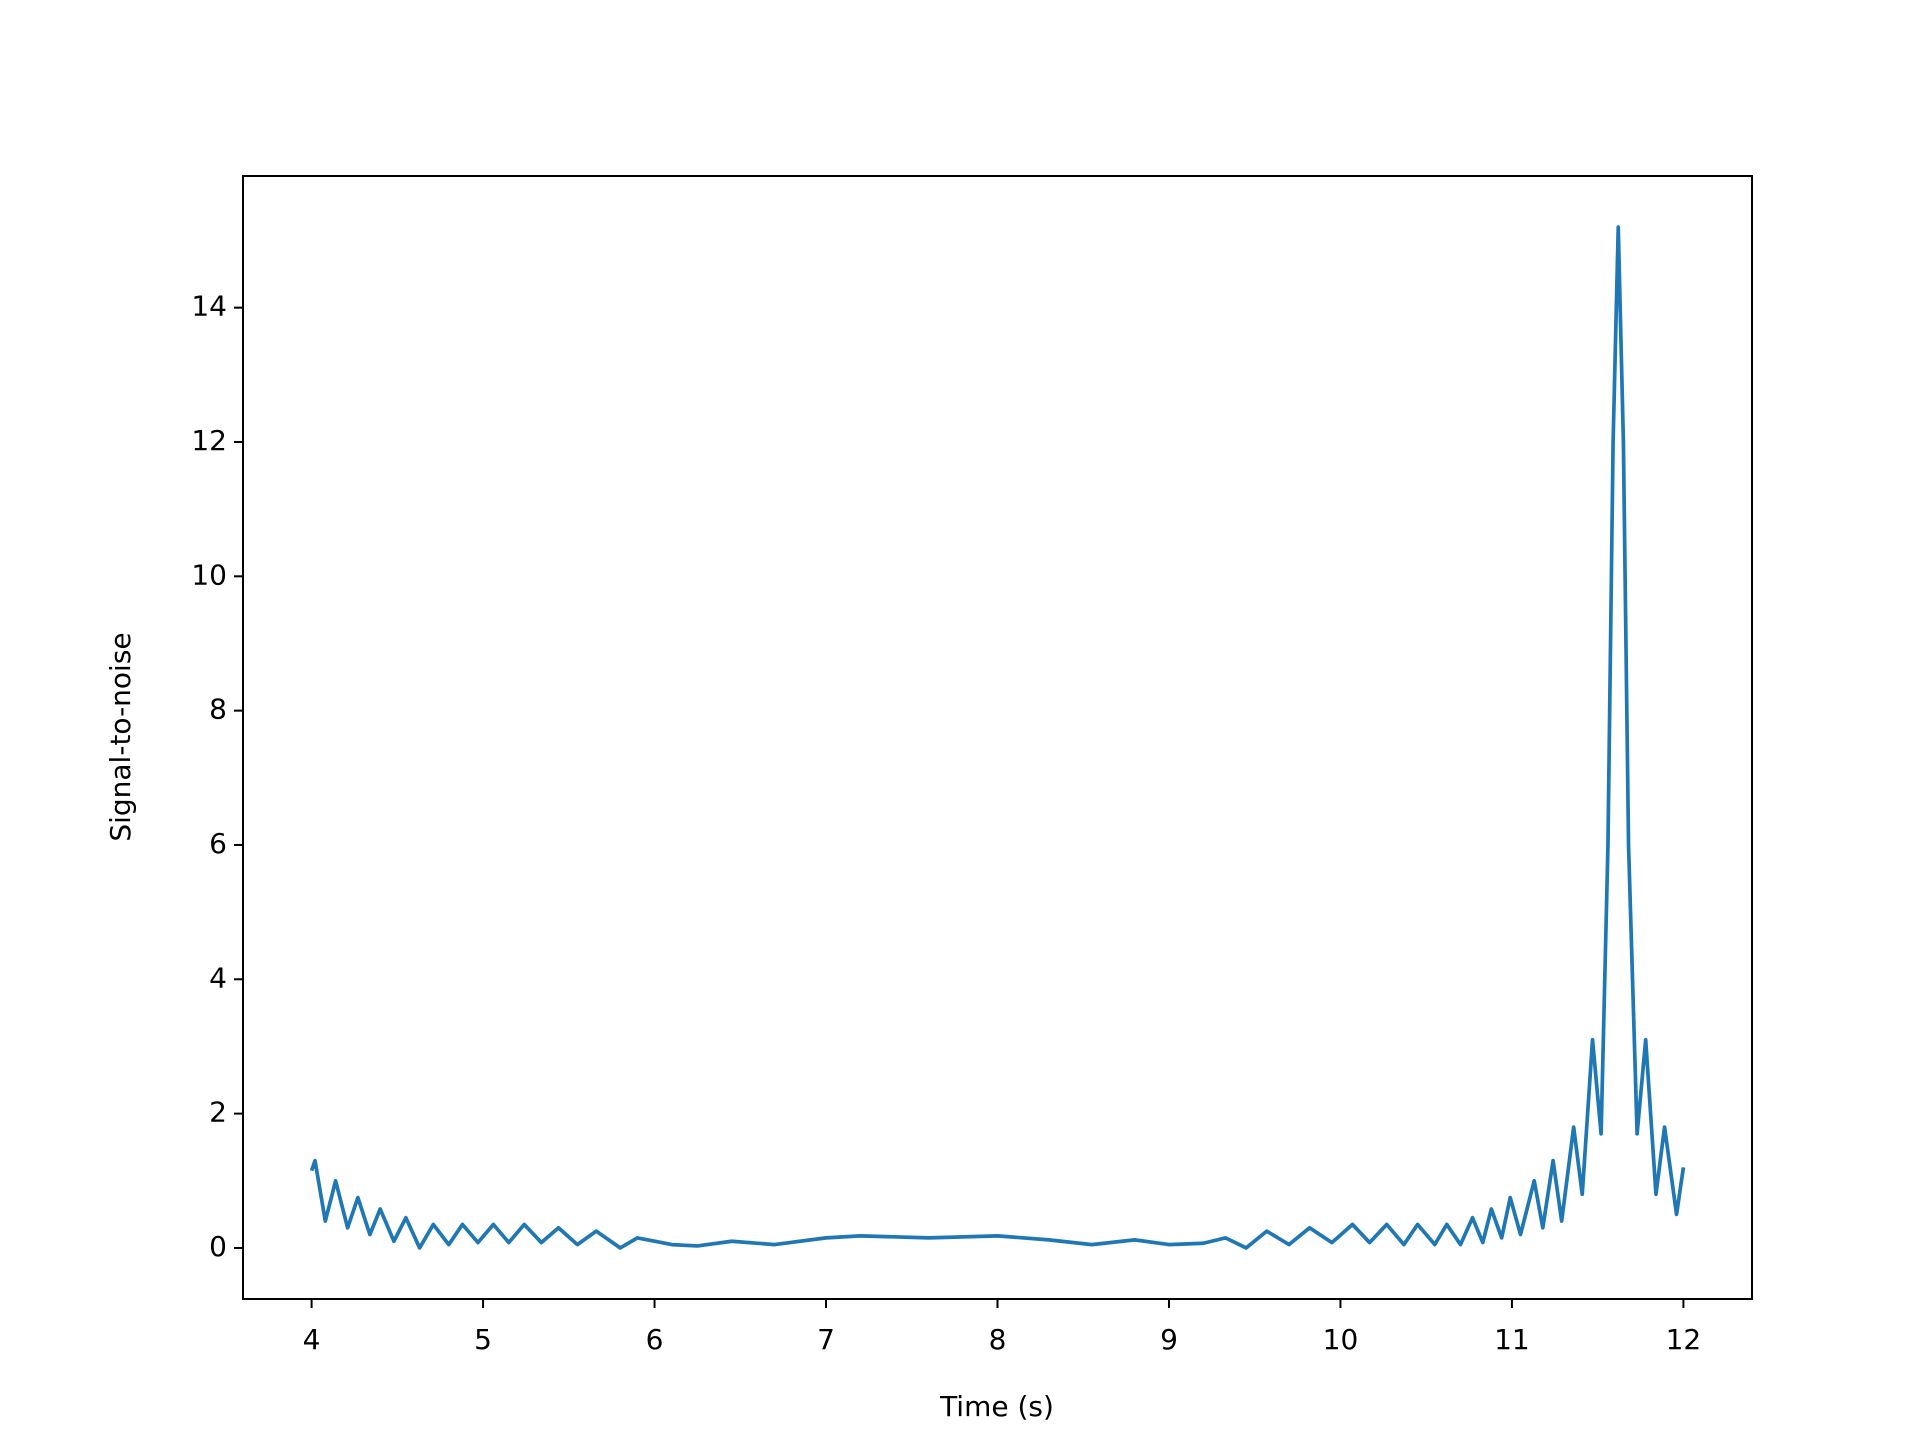 The height and width of the screenshot is (1440, 1920). I want to click on y-axis-label: Signal-to-noise, so click(120, 736).